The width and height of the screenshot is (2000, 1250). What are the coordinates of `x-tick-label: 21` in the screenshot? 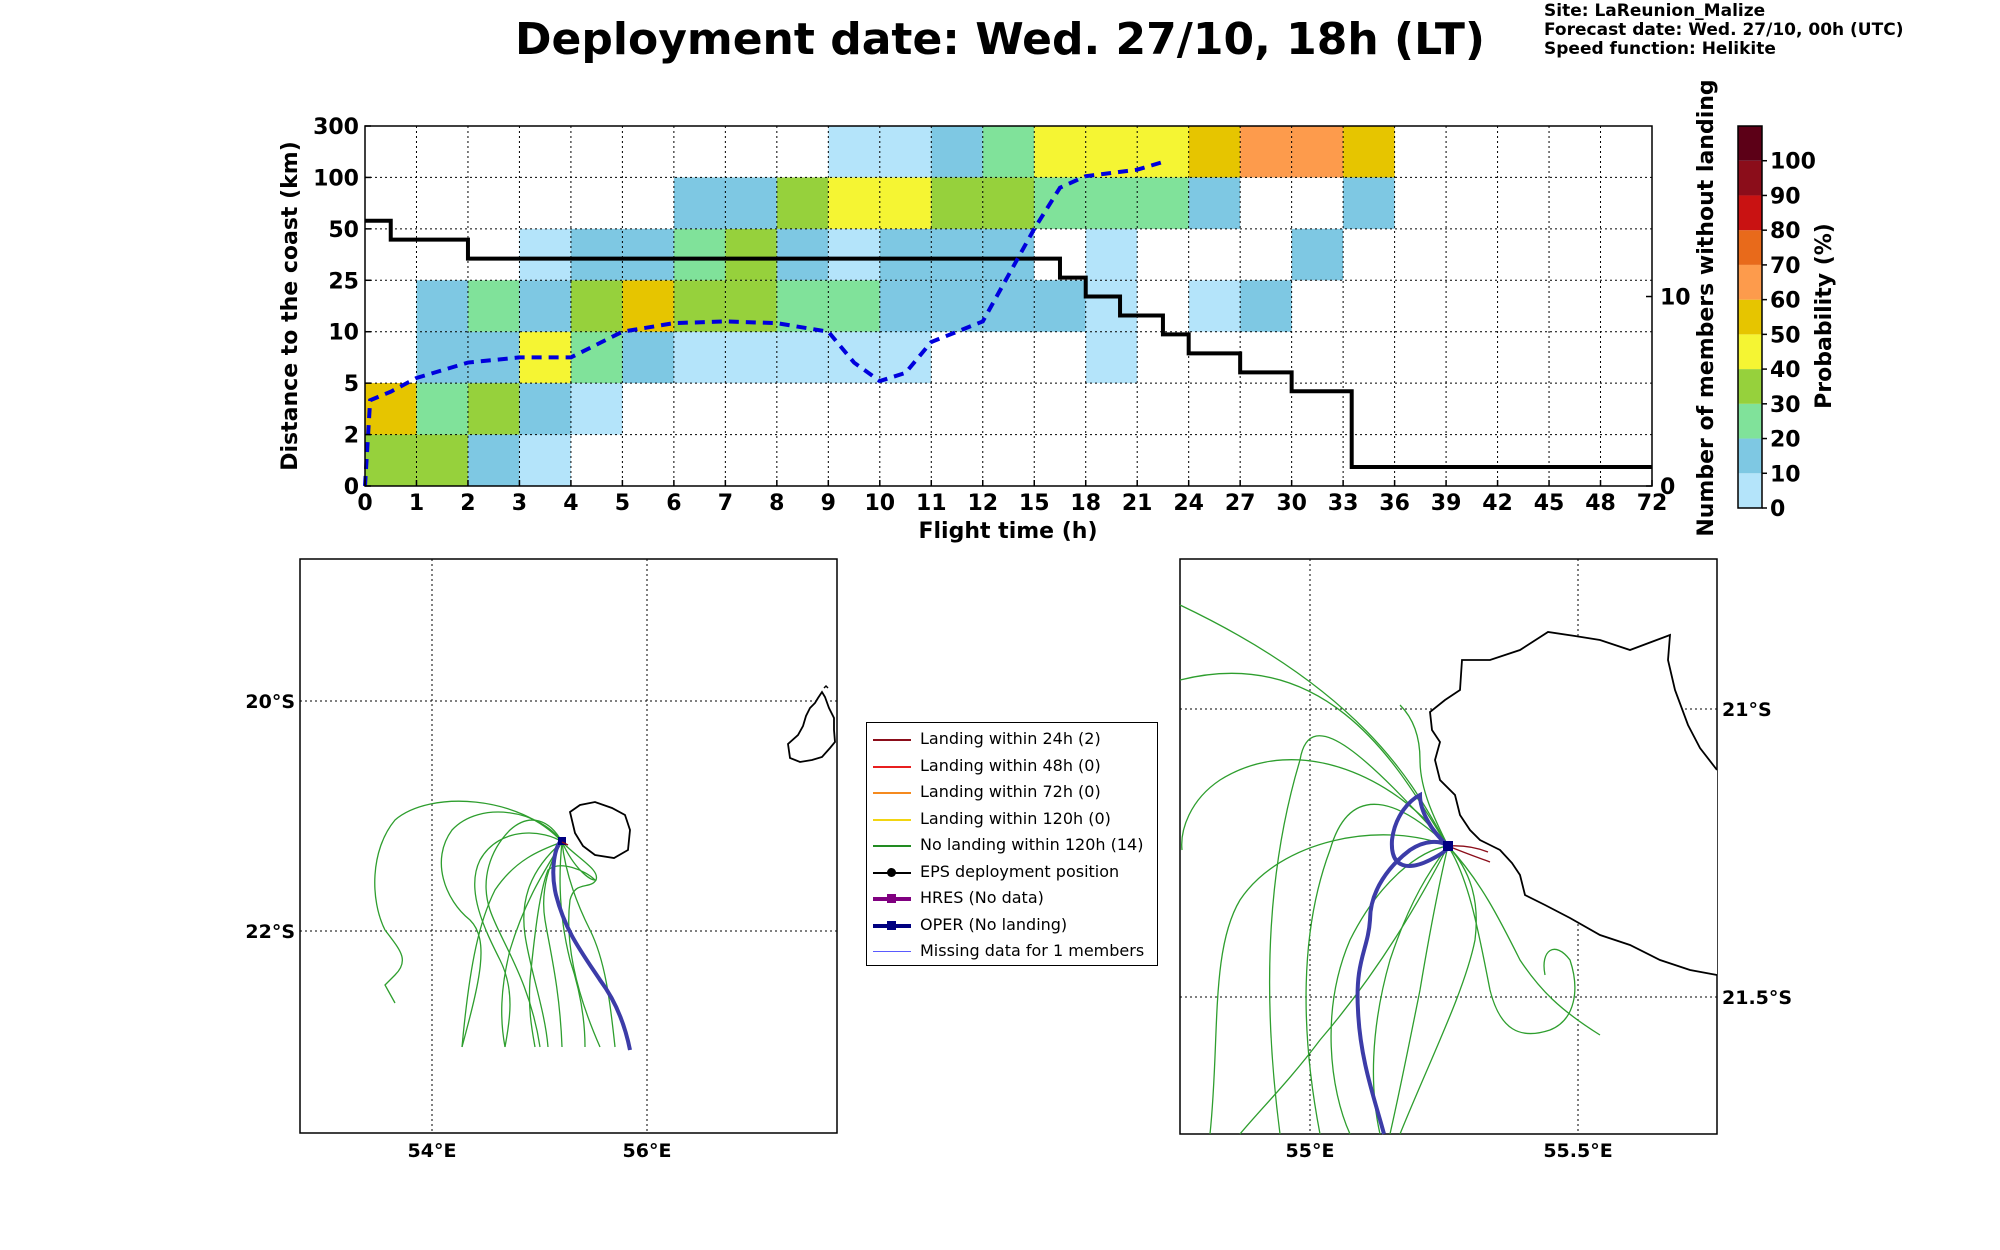 It's located at (1137, 503).